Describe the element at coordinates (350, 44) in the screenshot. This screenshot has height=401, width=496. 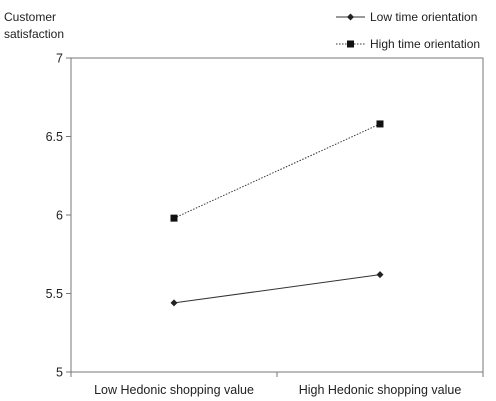
I see `legend-square-marker` at that location.